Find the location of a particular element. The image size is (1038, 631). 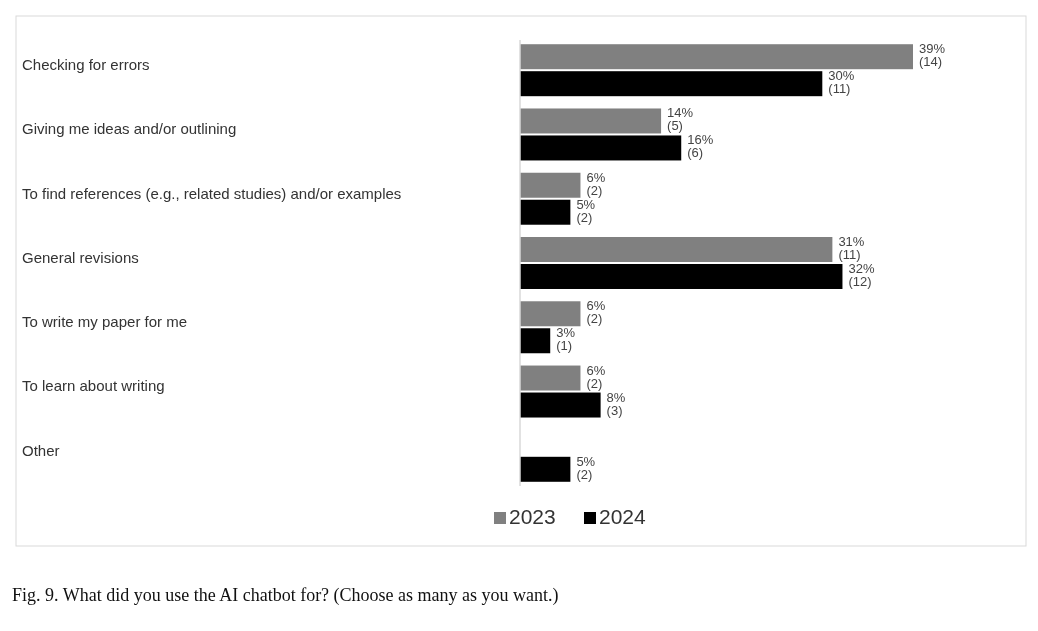

y-tick-label: To find references (e.g., related studies) and/or examples is located at coordinates (212, 193).